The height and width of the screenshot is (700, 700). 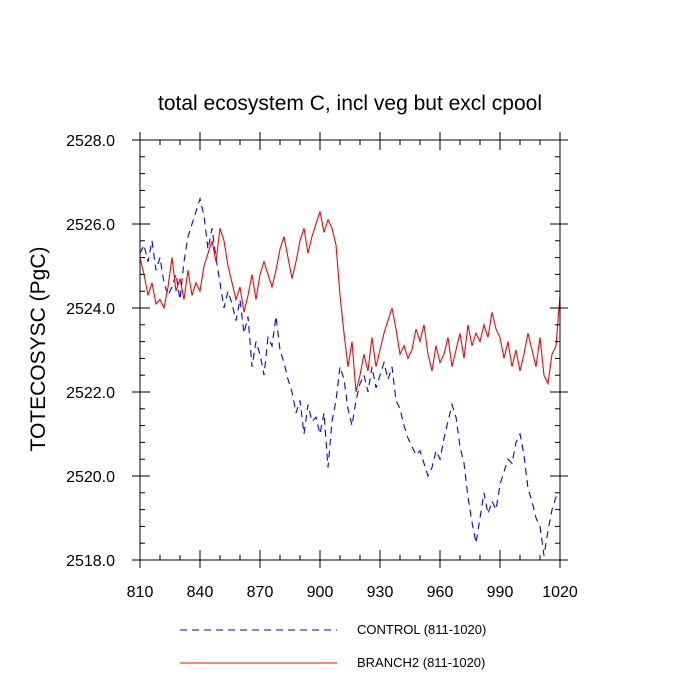 What do you see at coordinates (380, 592) in the screenshot?
I see `x-tick-label: 930` at bounding box center [380, 592].